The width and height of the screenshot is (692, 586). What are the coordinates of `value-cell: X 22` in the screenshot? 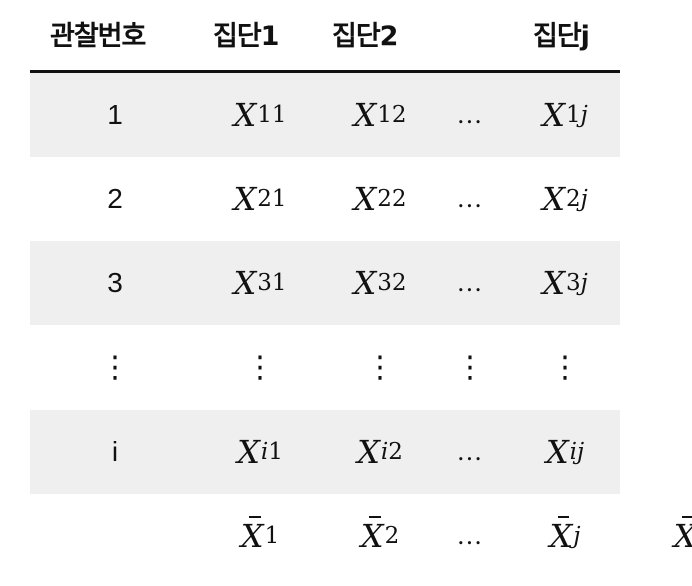 It's located at (380, 199).